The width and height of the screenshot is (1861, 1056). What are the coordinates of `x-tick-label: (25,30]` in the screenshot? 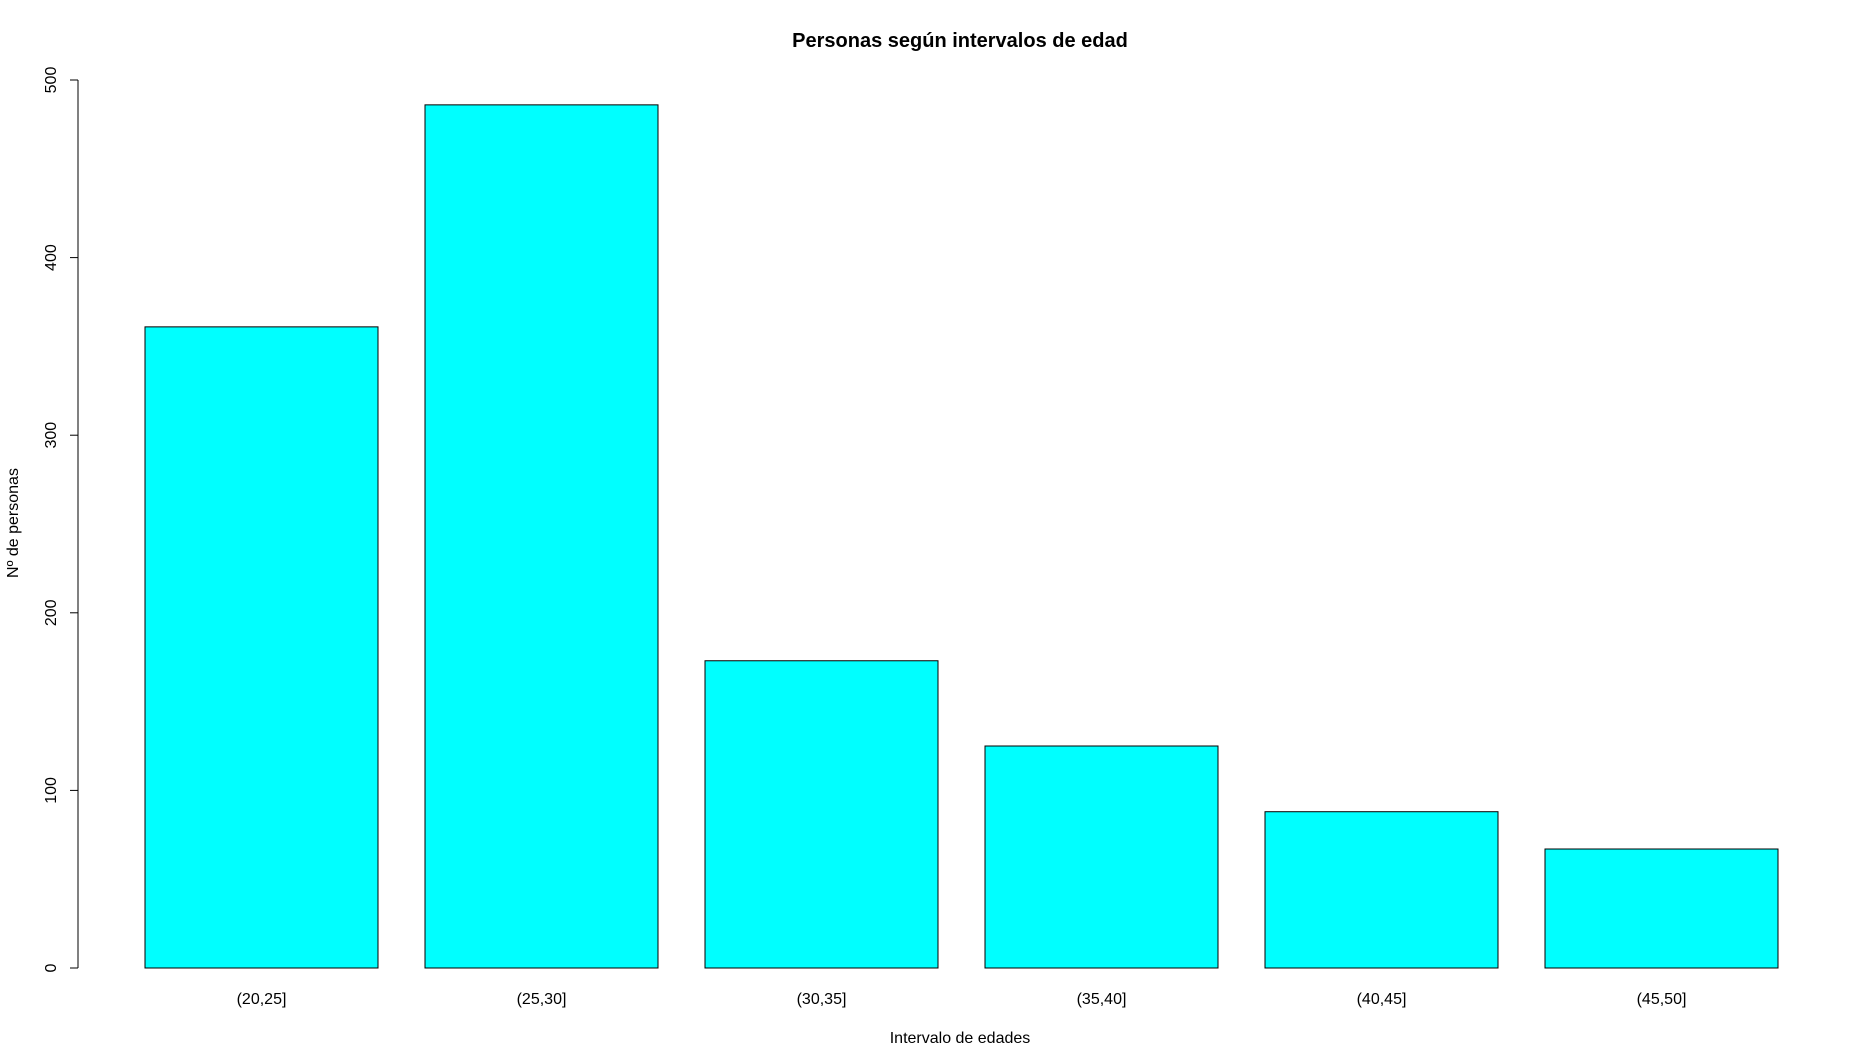 It's located at (542, 999).